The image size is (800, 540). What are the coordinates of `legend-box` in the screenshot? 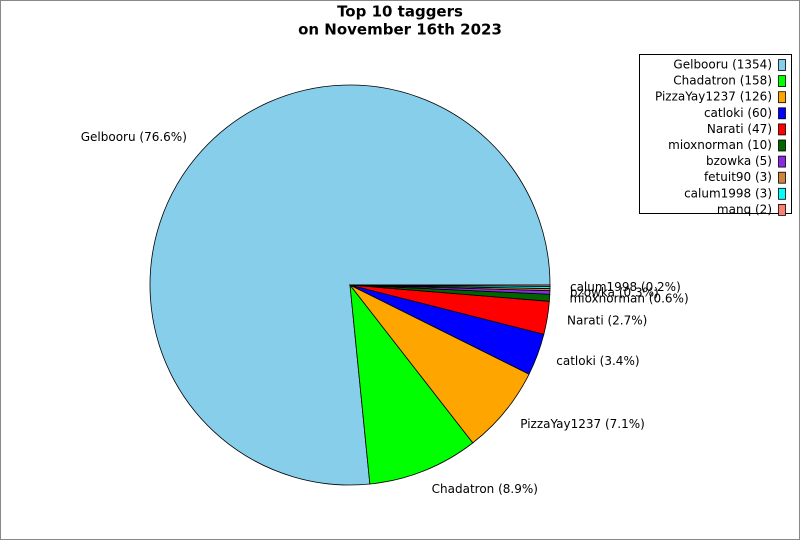 It's located at (715, 134).